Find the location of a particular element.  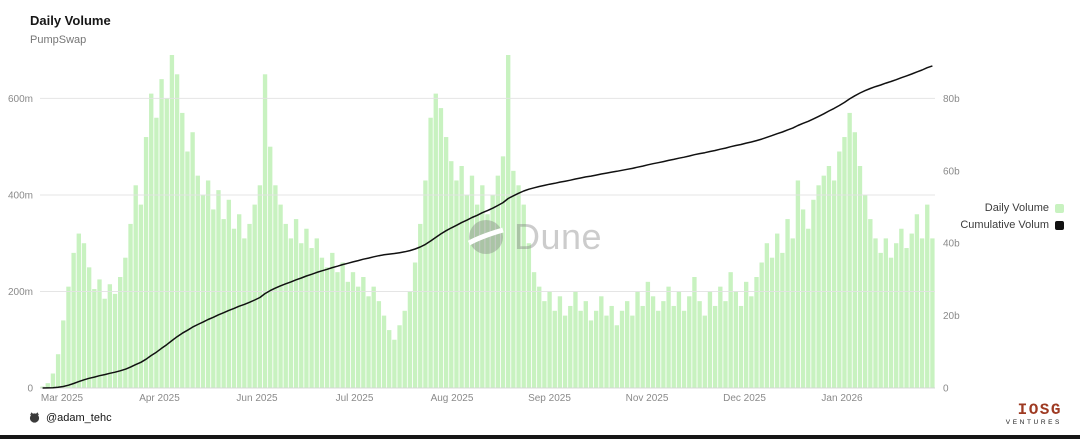

right-axis-tick: 80b is located at coordinates (951, 99).